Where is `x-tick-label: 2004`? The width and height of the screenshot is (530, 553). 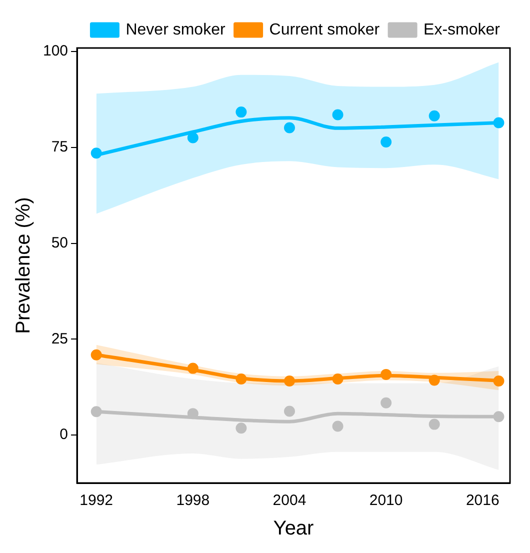
x-tick-label: 2004 is located at coordinates (289, 501).